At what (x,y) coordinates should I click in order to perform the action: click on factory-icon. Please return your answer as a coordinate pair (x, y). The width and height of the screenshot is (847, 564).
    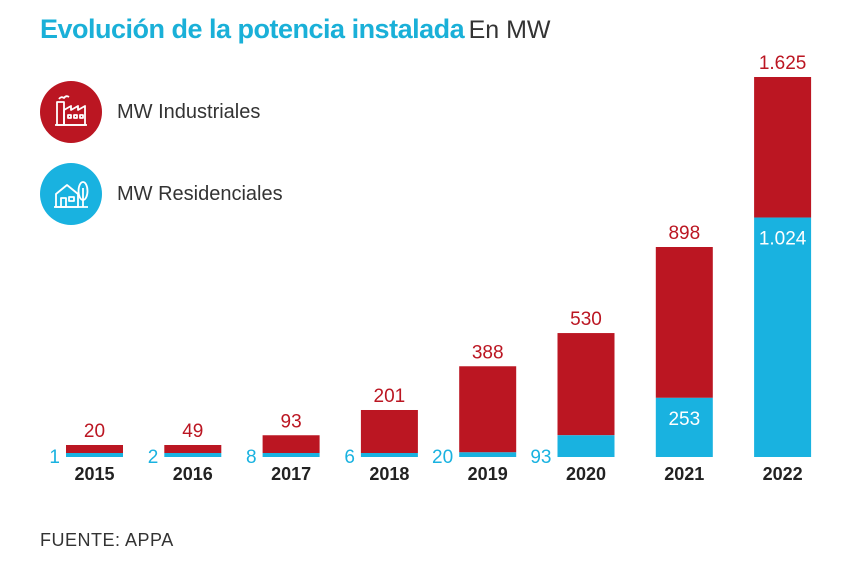
    Looking at the image, I should click on (71, 112).